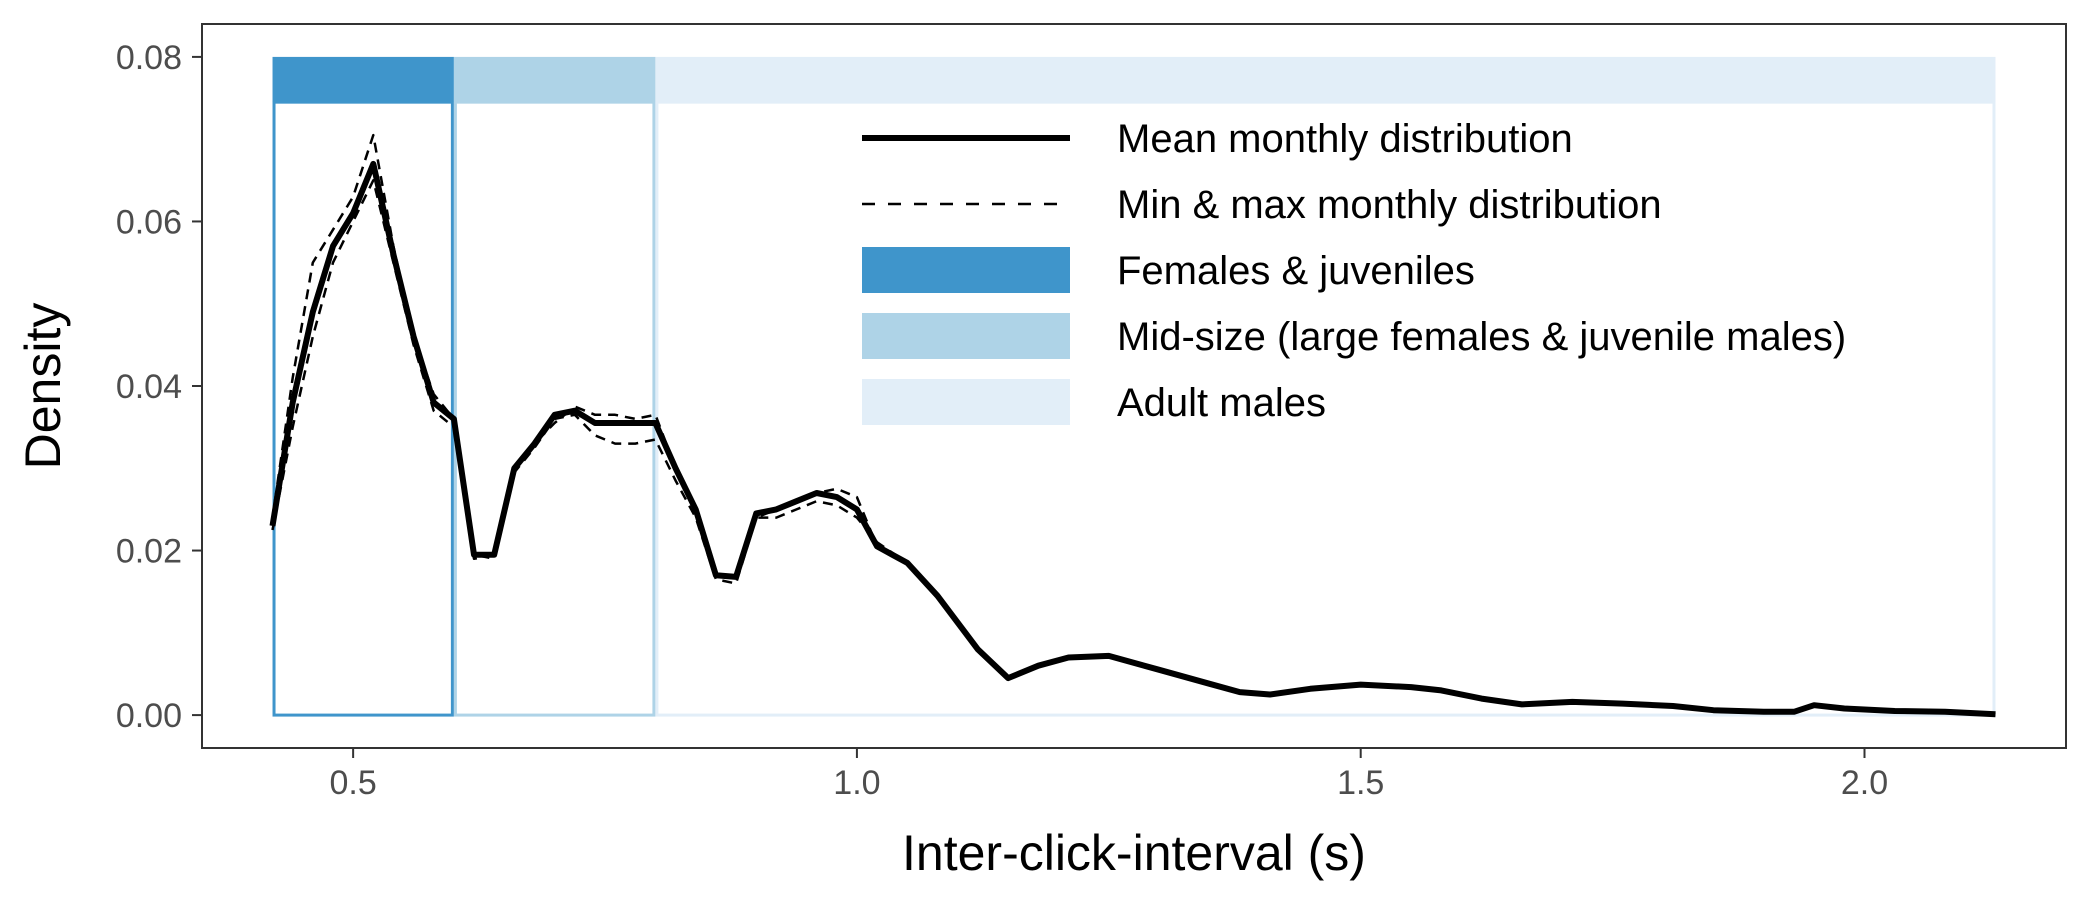  I want to click on x-tick-label-0: 0.5, so click(353, 783).